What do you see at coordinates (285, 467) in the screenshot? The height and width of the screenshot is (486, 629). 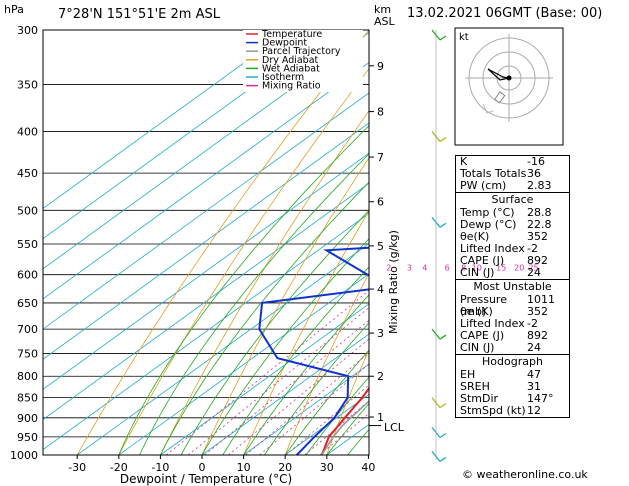 I see `x-tick-label: 20` at bounding box center [285, 467].